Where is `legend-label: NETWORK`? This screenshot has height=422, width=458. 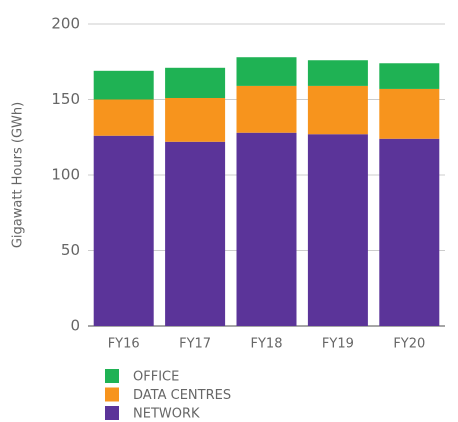
legend-label: NETWORK is located at coordinates (166, 414).